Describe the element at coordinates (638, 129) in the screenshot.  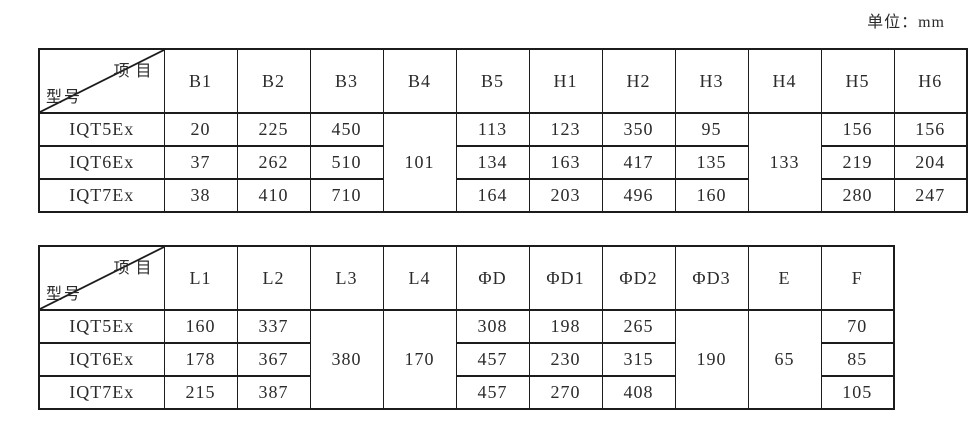
I see `value-cell: 350` at that location.